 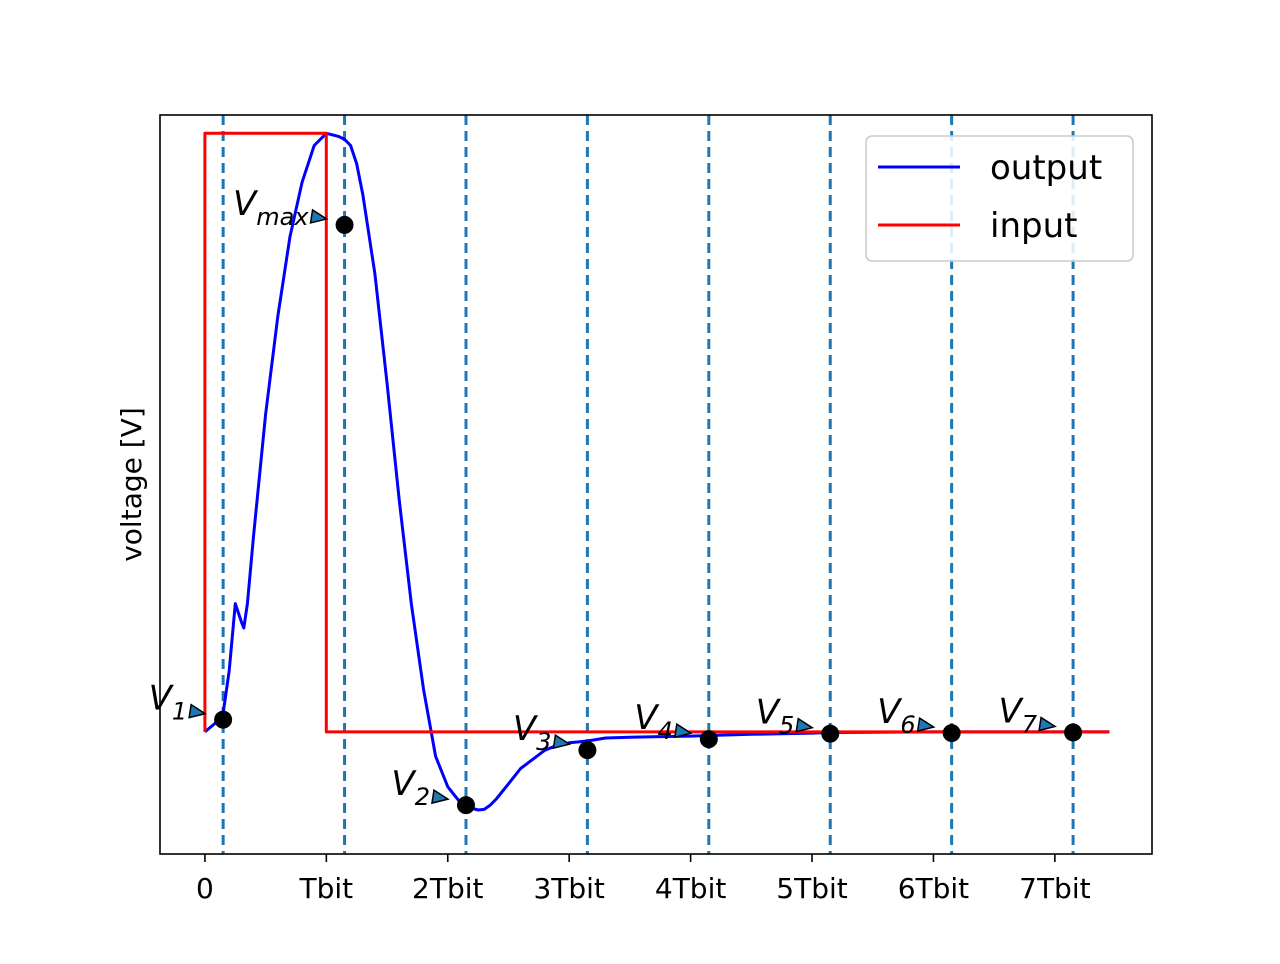 I want to click on legend: output input, so click(x=999, y=198).